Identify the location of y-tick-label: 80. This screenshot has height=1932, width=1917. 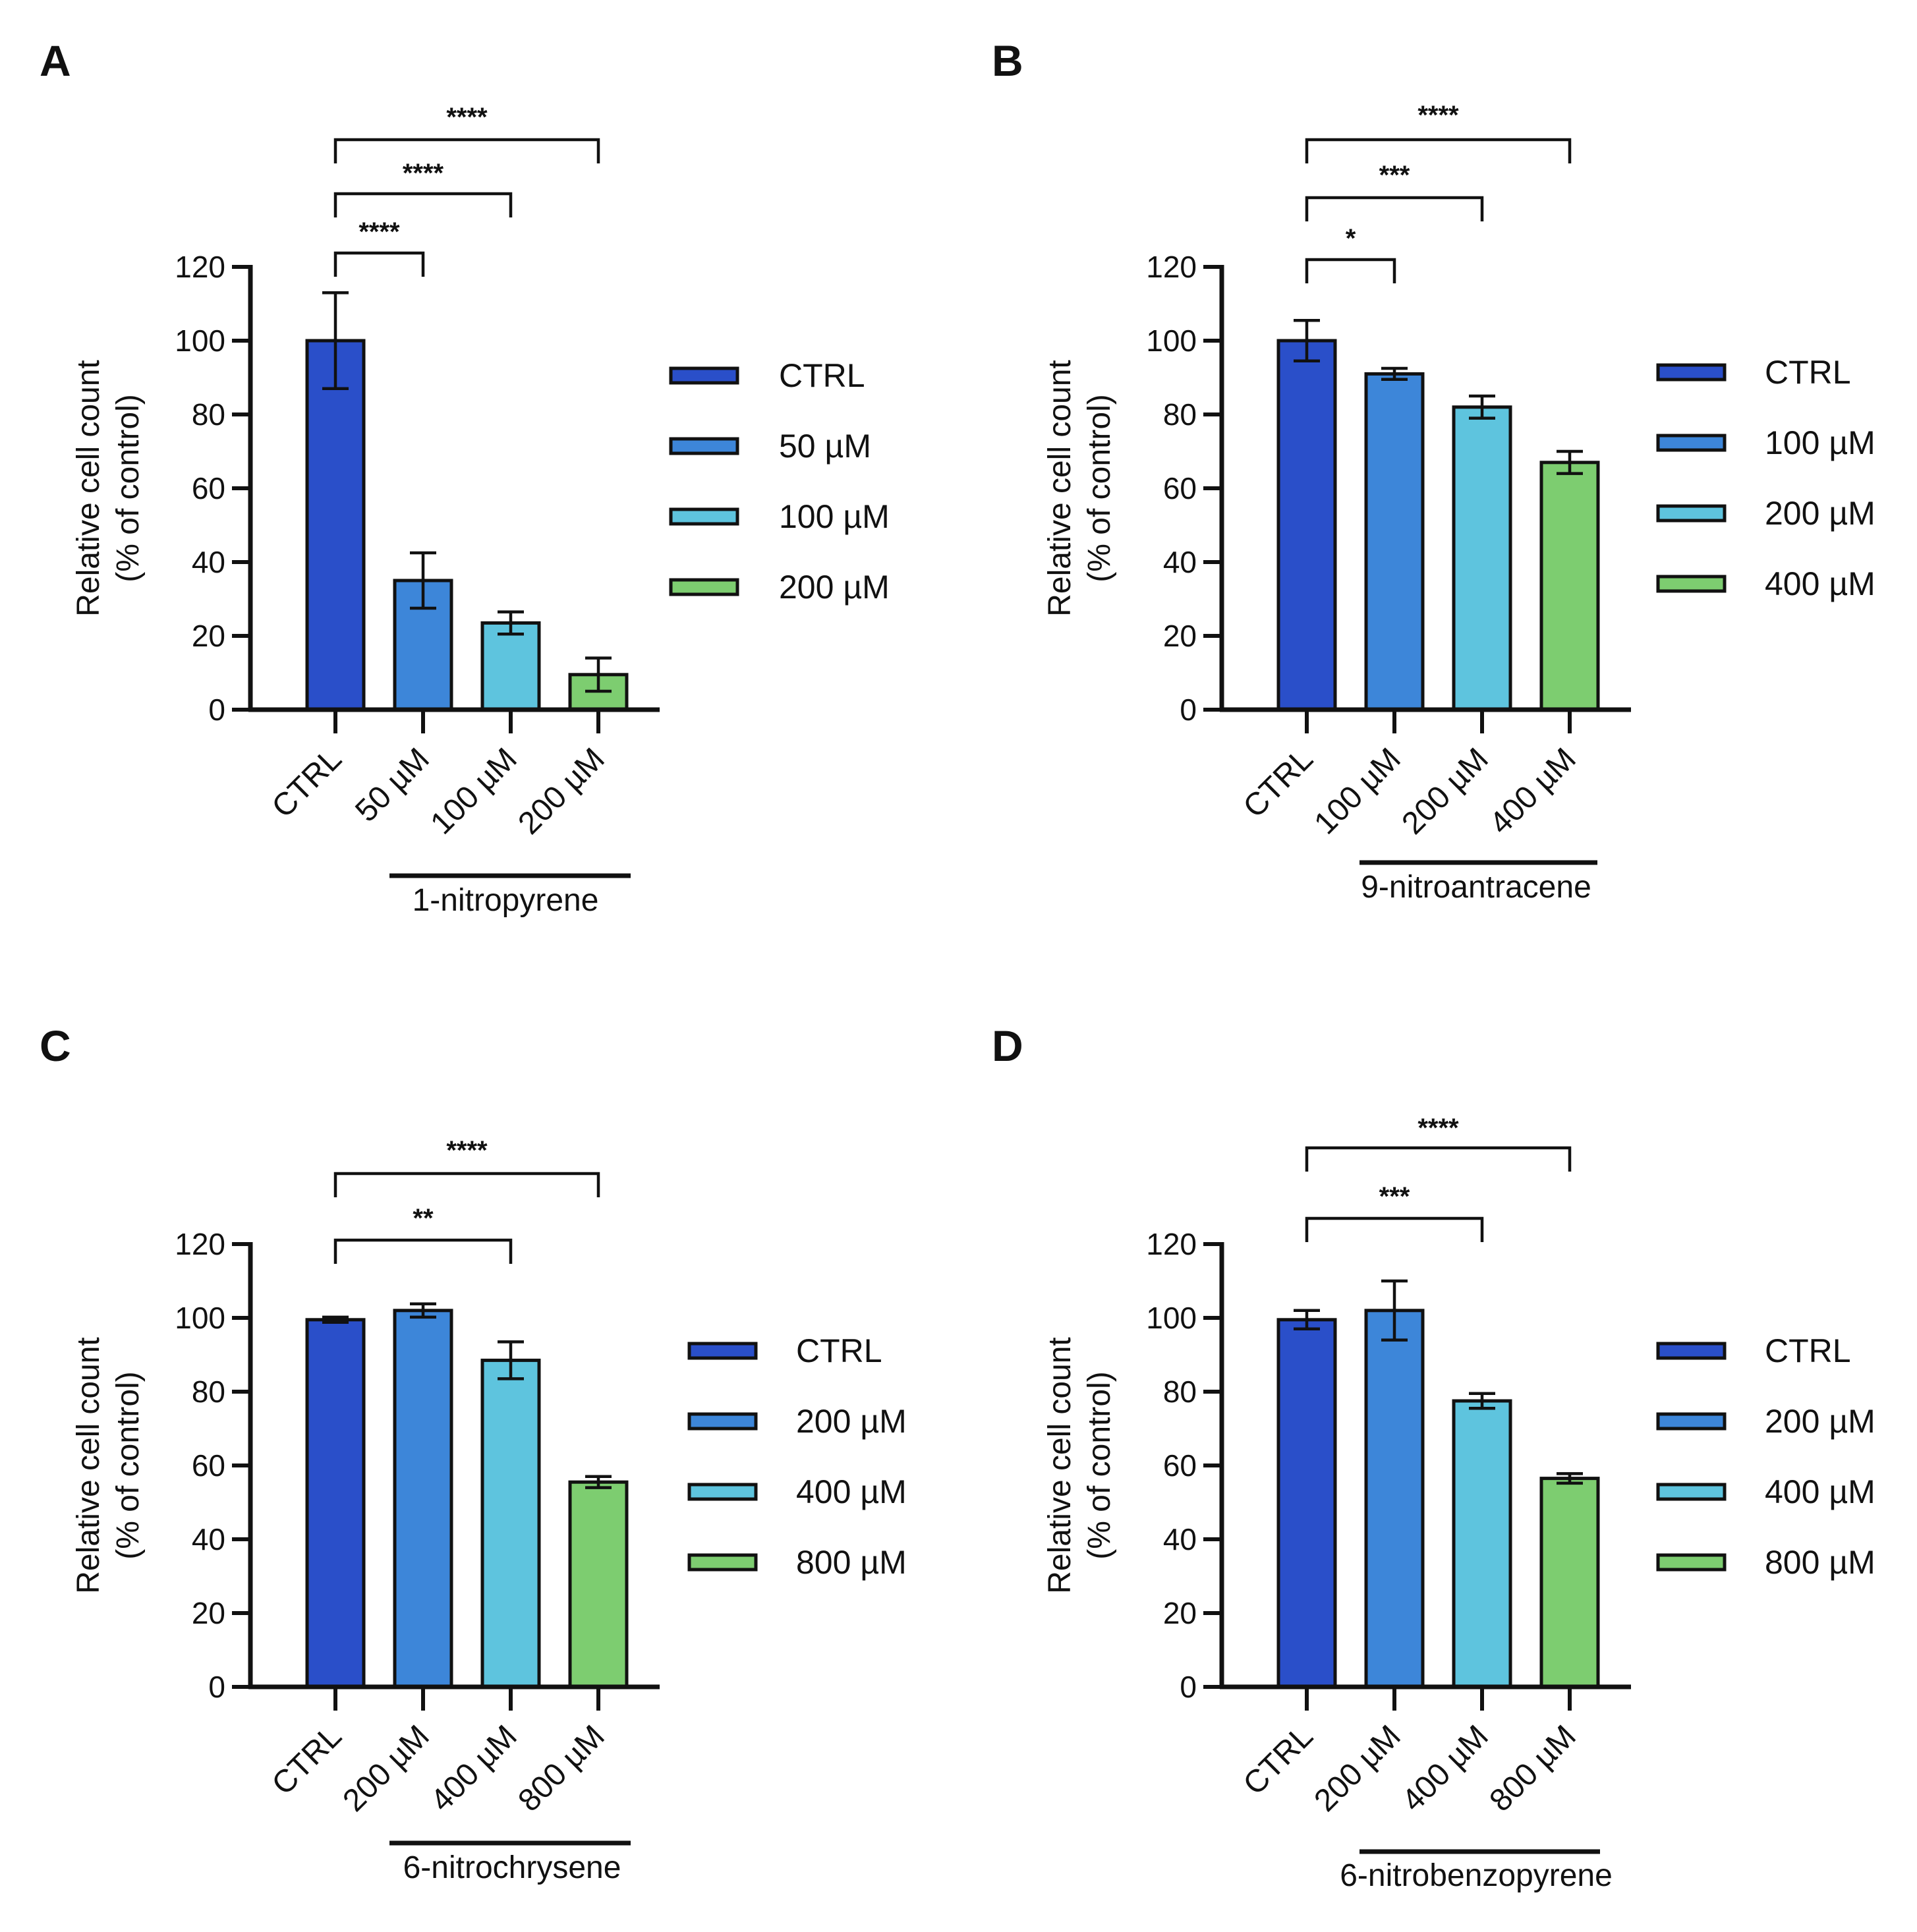
(208, 415).